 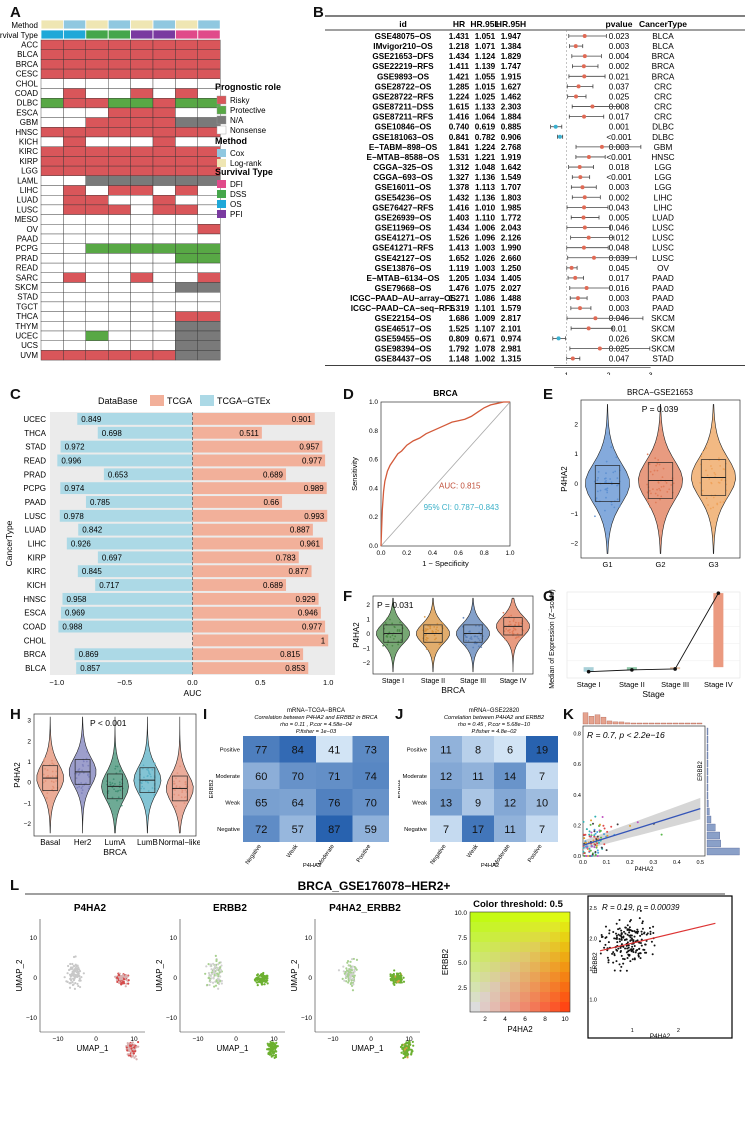 What do you see at coordinates (511, 187) in the screenshot?
I see `row-hr95h: 1.707` at bounding box center [511, 187].